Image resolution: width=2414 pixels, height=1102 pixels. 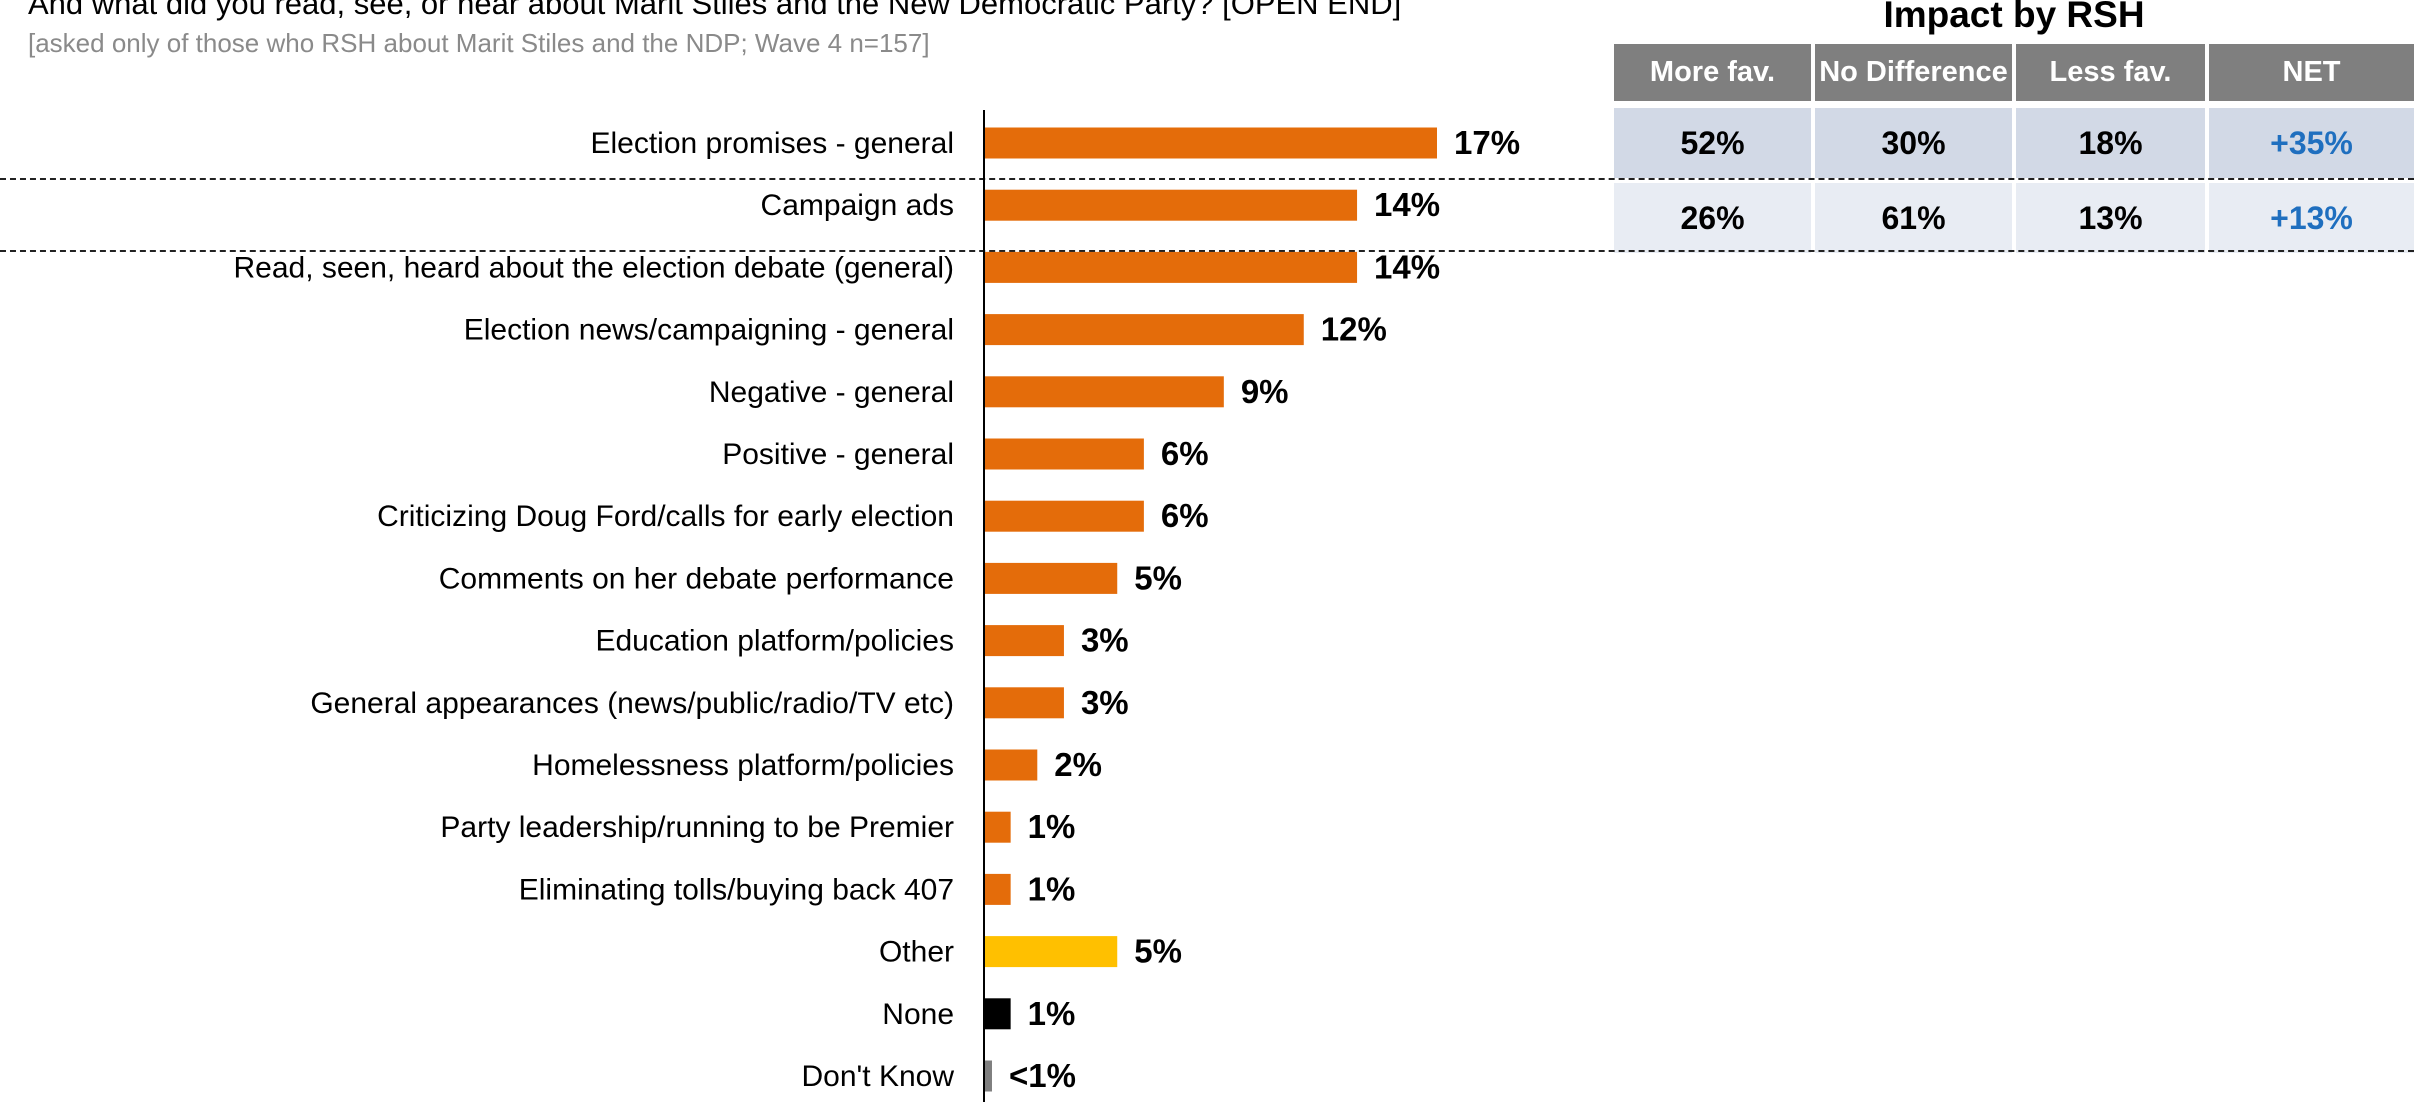 What do you see at coordinates (774, 641) in the screenshot?
I see `category-label: Education platform/policies` at bounding box center [774, 641].